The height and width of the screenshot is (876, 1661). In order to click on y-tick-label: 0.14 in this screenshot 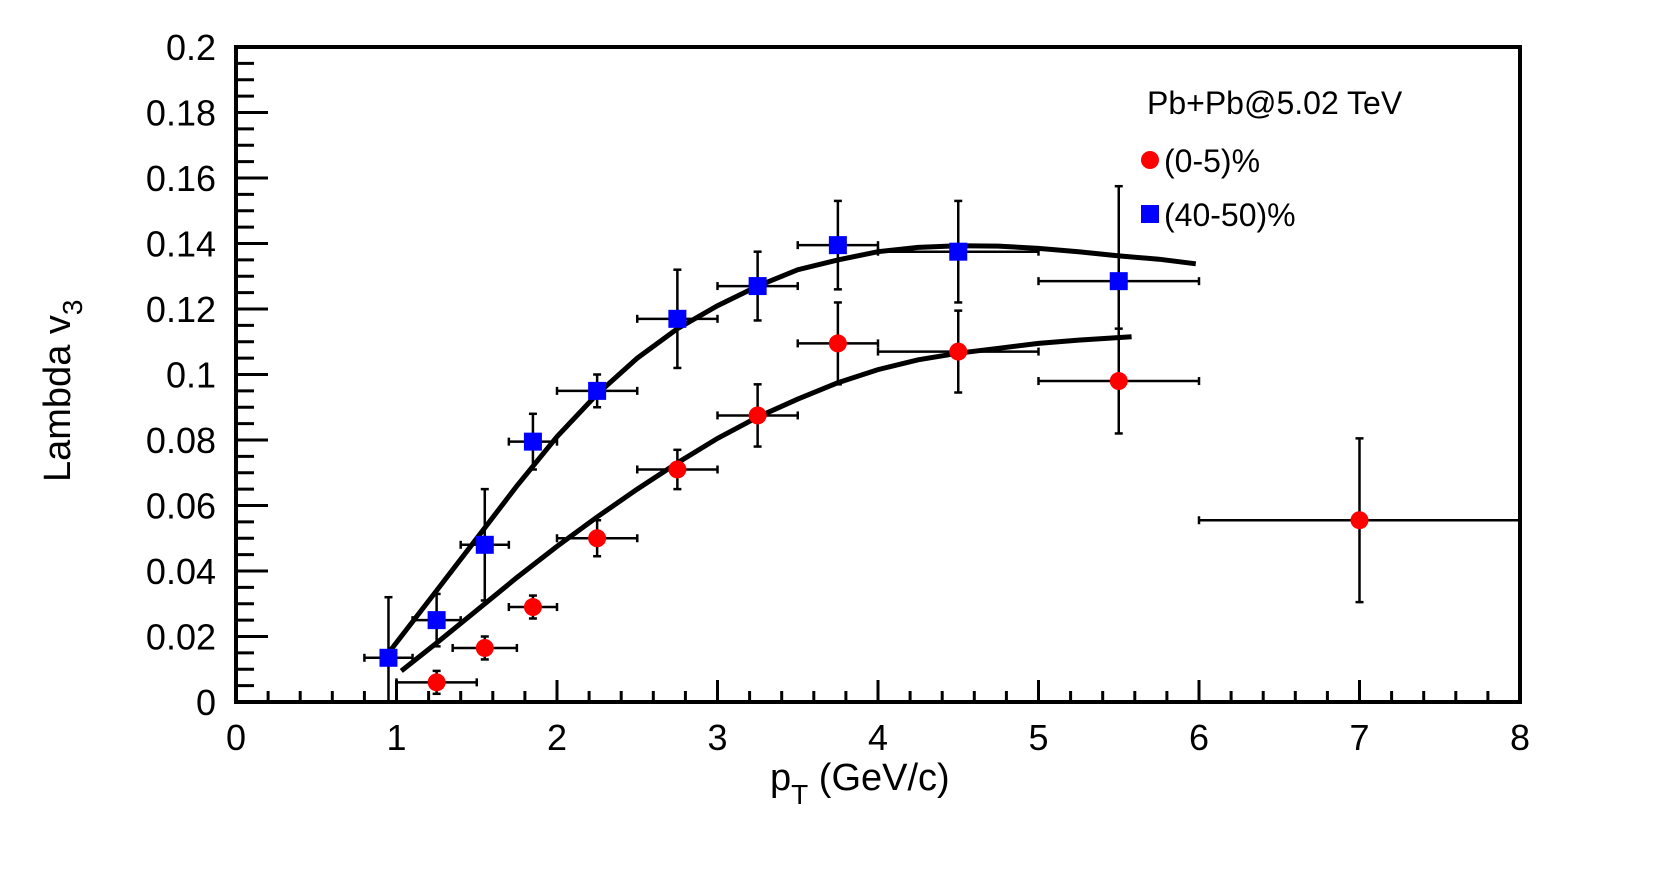, I will do `click(181, 244)`.